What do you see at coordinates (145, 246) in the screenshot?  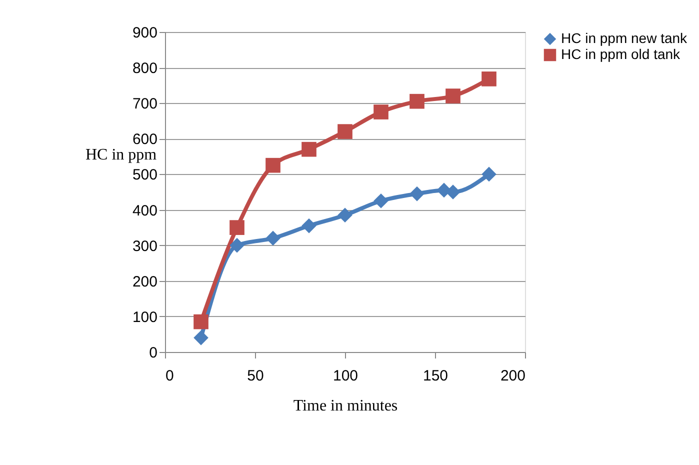 I see `y-tick-label: 300` at bounding box center [145, 246].